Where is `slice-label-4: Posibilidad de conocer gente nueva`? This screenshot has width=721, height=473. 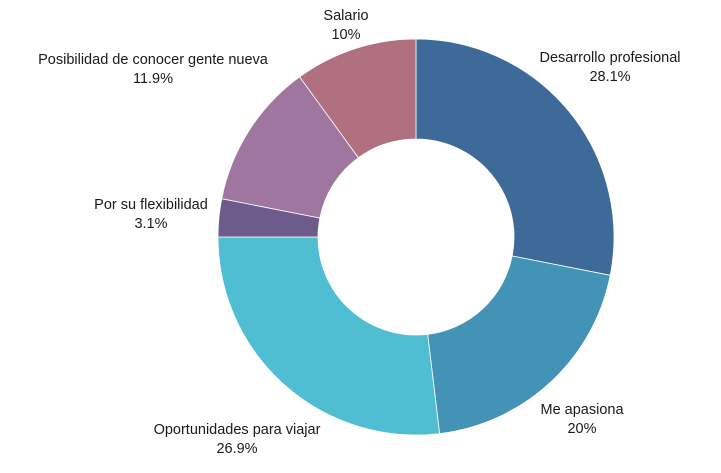 slice-label-4: Posibilidad de conocer gente nueva is located at coordinates (153, 60).